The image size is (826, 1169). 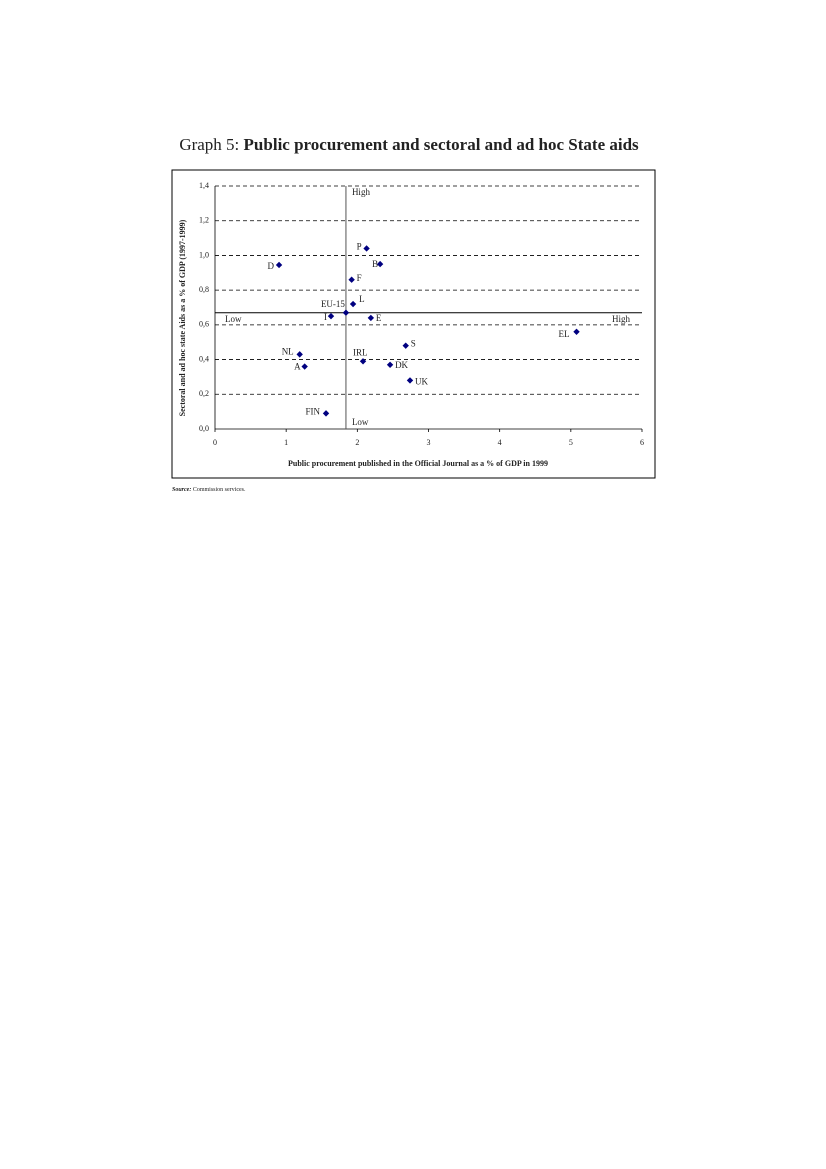 What do you see at coordinates (297, 367) in the screenshot?
I see `point-label: A` at bounding box center [297, 367].